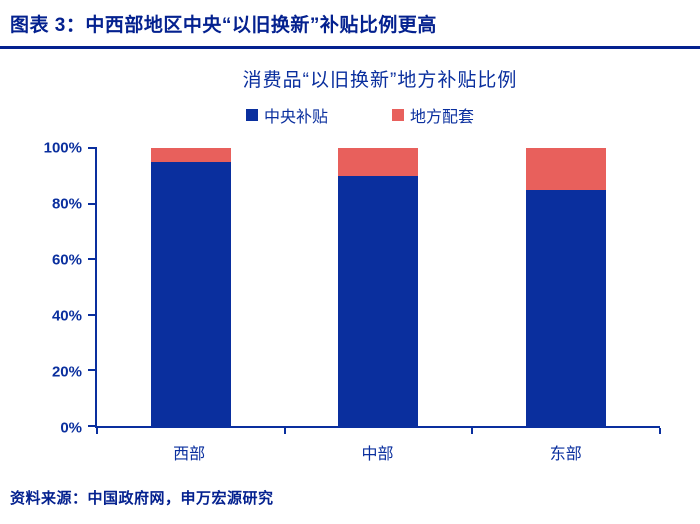 This screenshot has width=700, height=524. I want to click on legend-swatch-blue, so click(251, 115).